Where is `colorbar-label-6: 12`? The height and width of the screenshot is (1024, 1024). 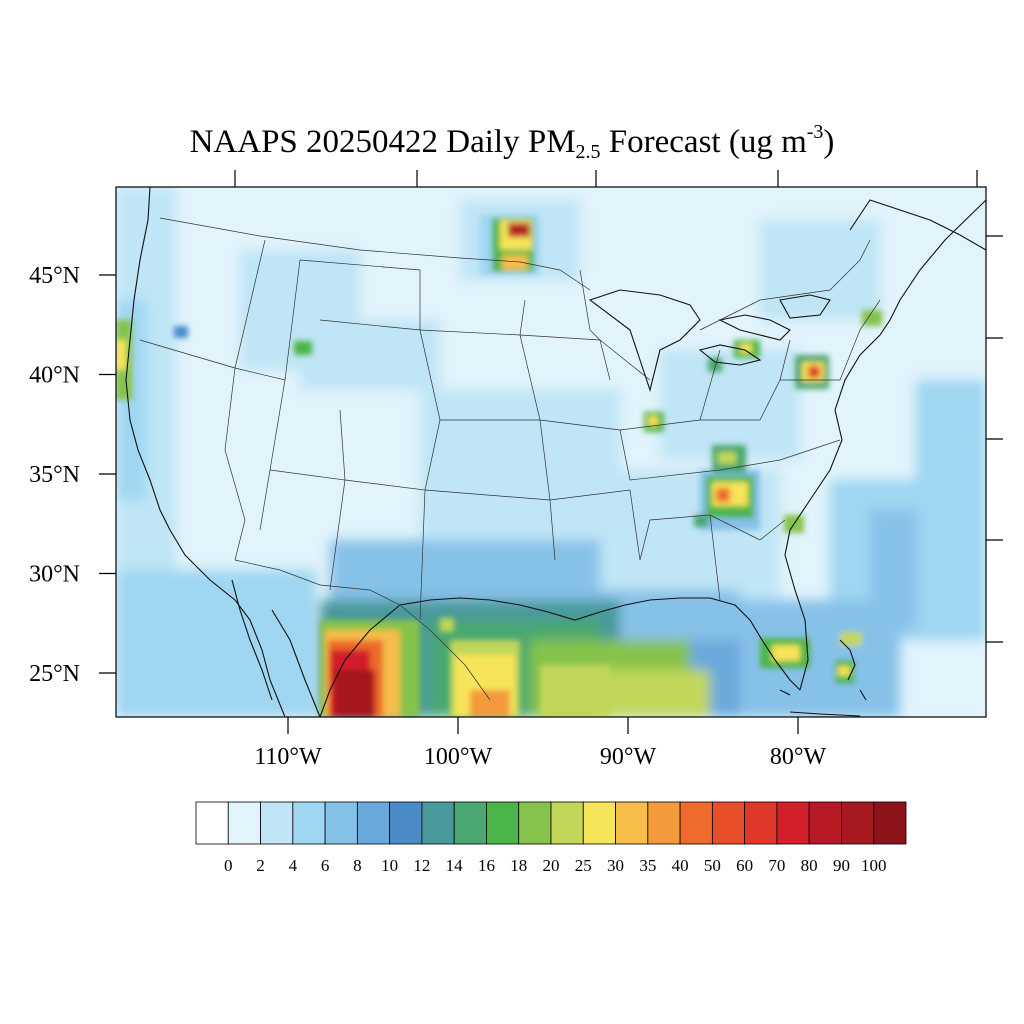 colorbar-label-6: 12 is located at coordinates (421, 865).